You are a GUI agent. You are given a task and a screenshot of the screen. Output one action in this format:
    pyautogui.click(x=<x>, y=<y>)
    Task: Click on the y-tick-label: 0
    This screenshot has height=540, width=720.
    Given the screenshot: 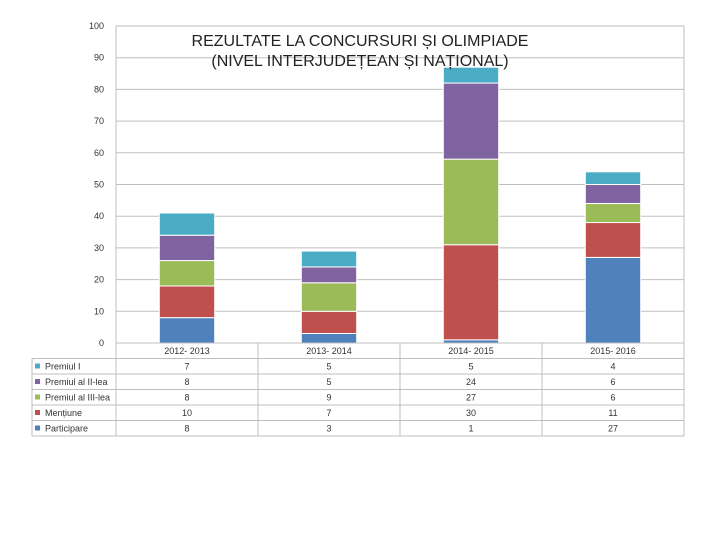 What is the action you would take?
    pyautogui.click(x=101, y=343)
    